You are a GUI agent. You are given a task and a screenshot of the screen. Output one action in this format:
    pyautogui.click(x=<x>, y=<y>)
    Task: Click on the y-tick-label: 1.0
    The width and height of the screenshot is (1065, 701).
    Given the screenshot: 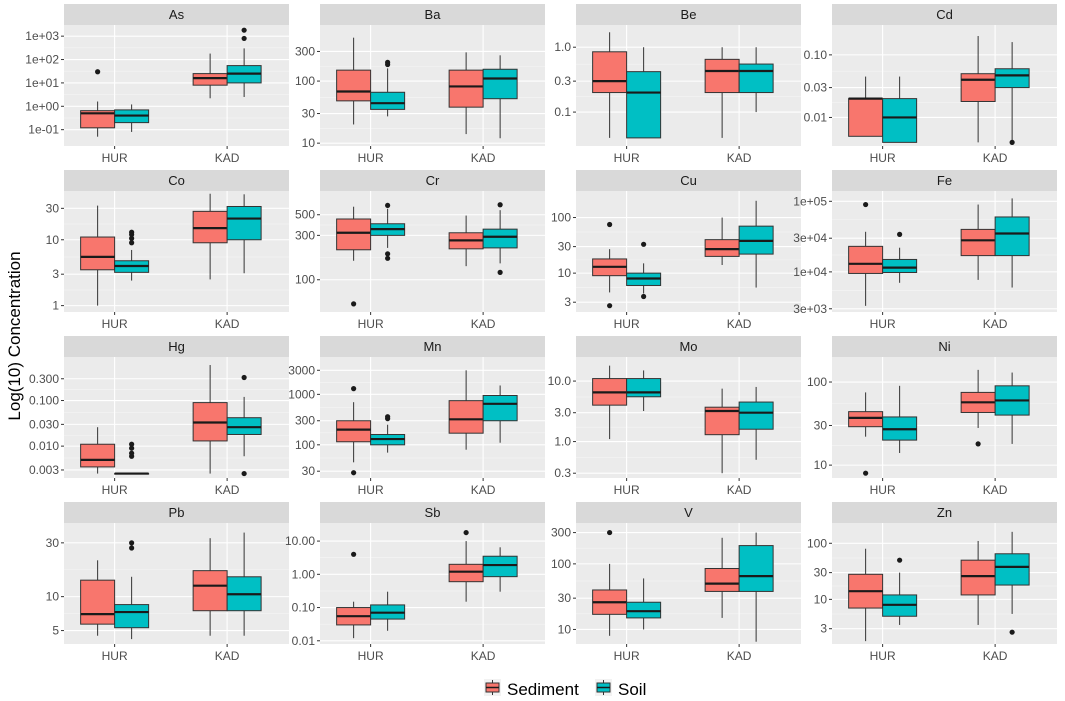 What is the action you would take?
    pyautogui.click(x=562, y=47)
    